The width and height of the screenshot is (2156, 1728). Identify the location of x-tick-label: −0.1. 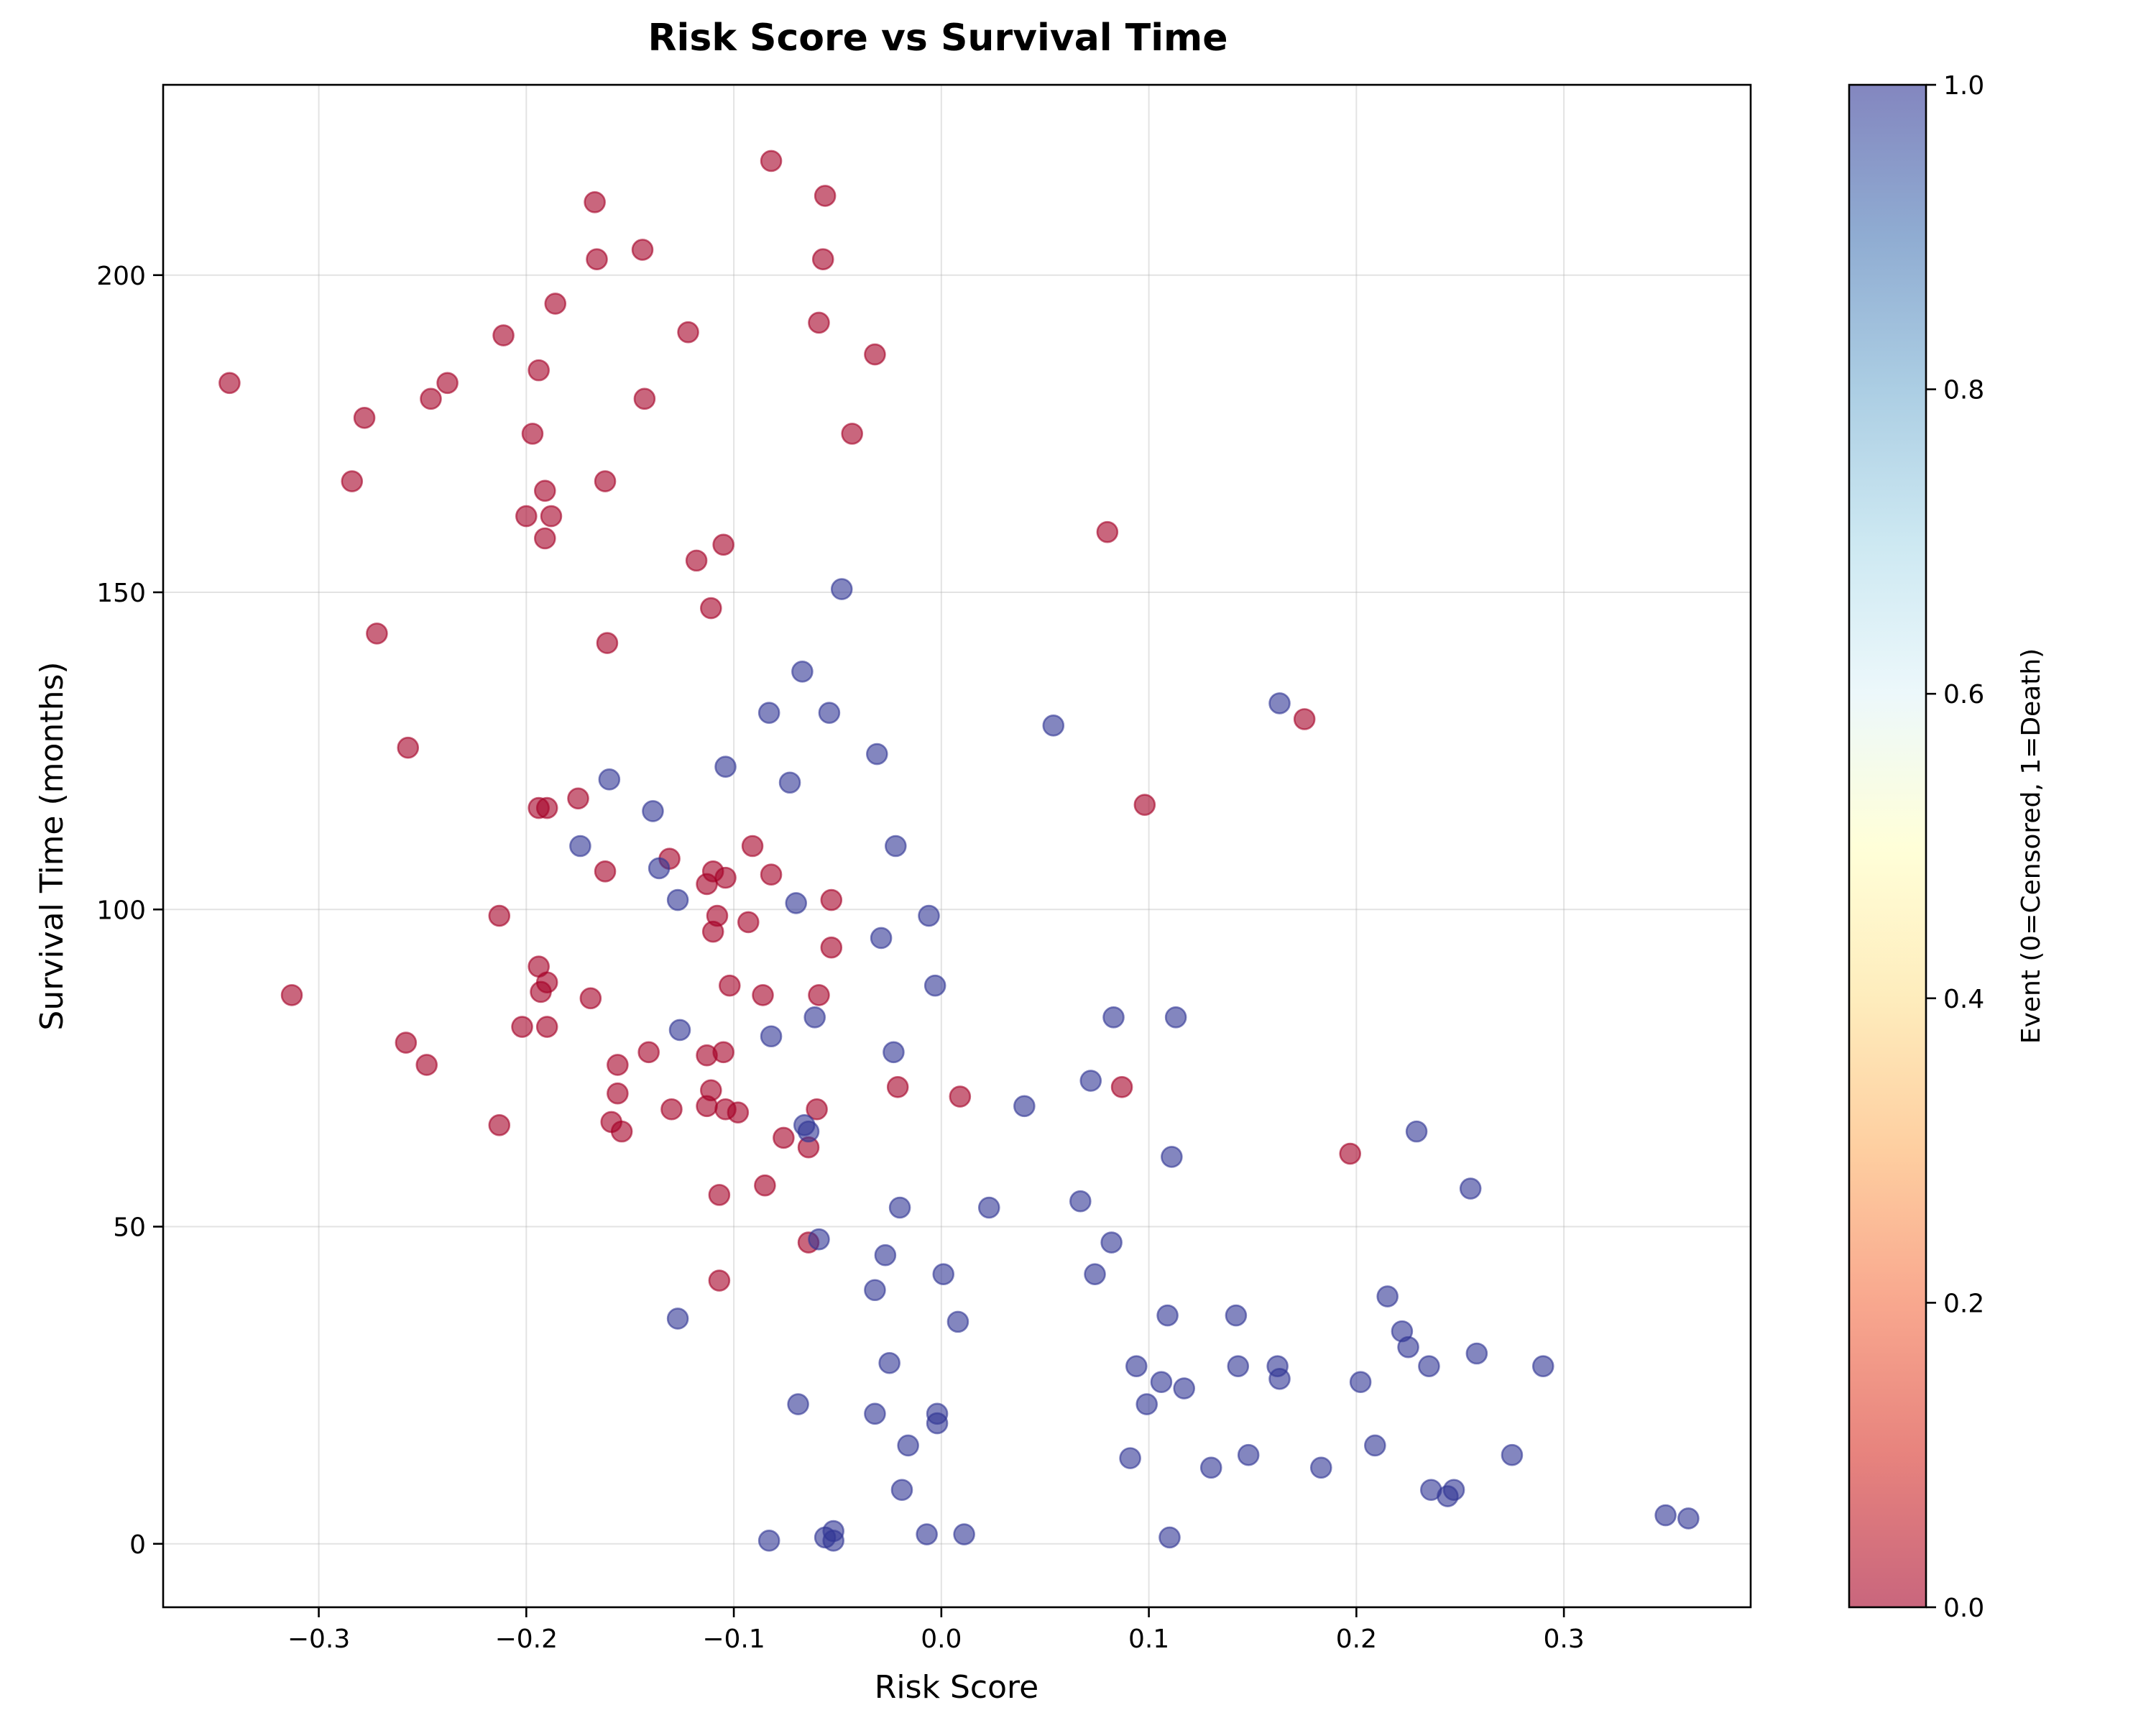
(733, 1639).